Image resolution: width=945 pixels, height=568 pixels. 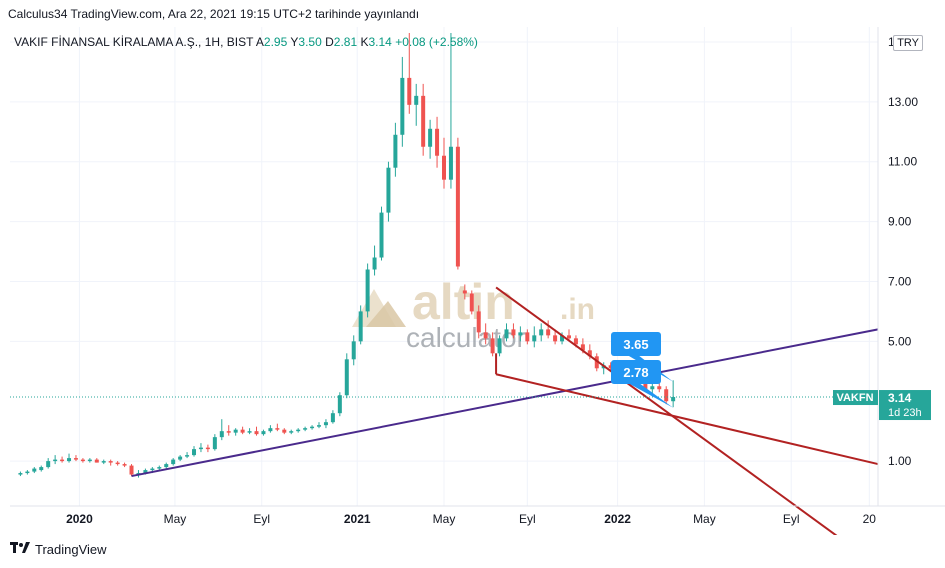 What do you see at coordinates (20, 549) in the screenshot?
I see `tradingview-logo-icon` at bounding box center [20, 549].